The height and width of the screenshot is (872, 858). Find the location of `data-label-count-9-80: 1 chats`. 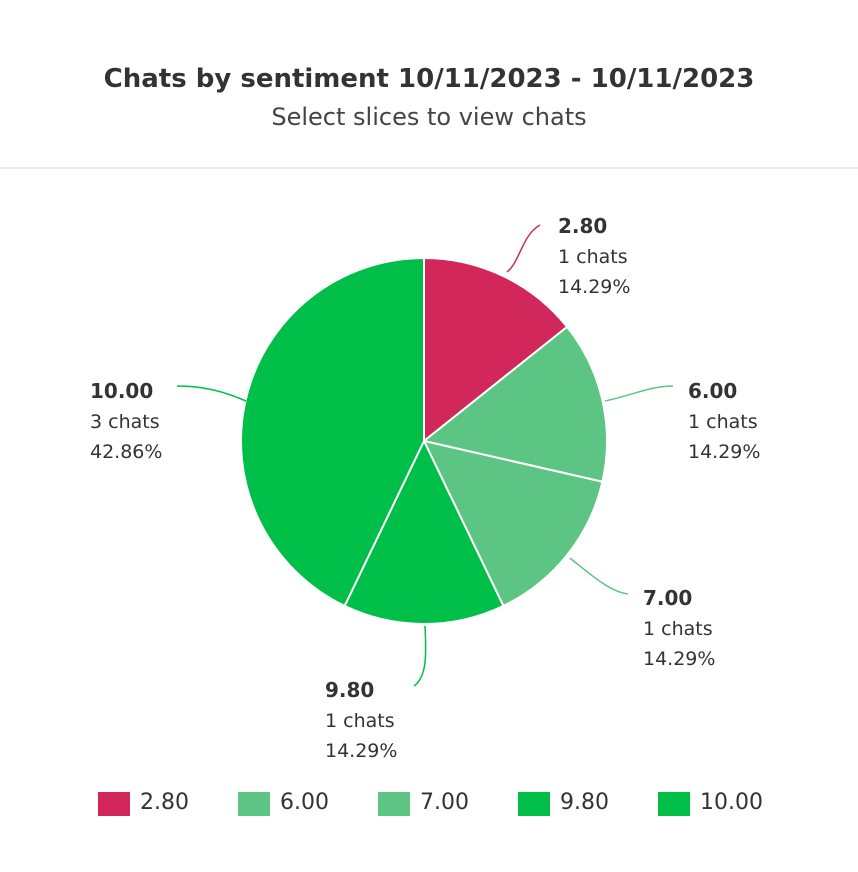

data-label-count-9-80: 1 chats is located at coordinates (360, 721).